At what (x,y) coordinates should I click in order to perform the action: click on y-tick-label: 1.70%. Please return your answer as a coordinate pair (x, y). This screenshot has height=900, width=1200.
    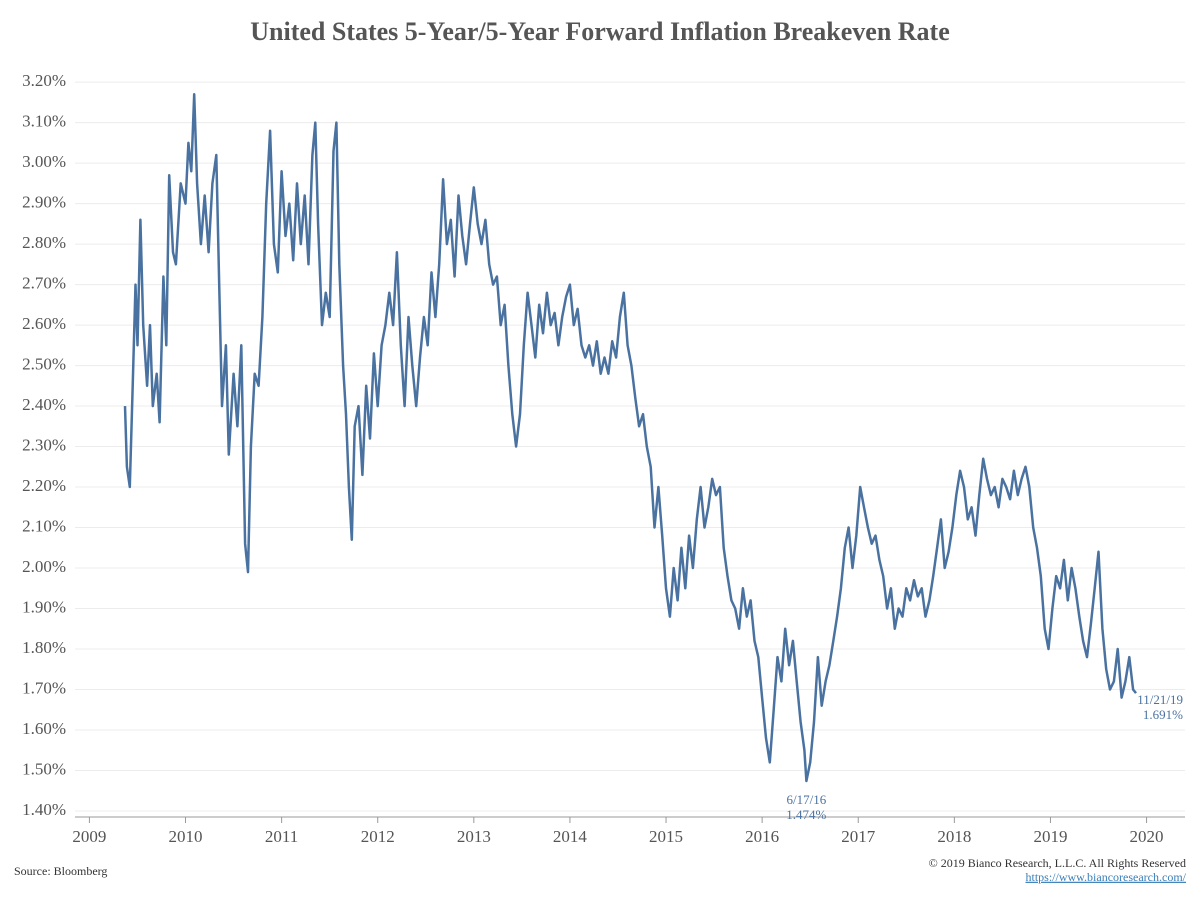
    Looking at the image, I should click on (44, 687).